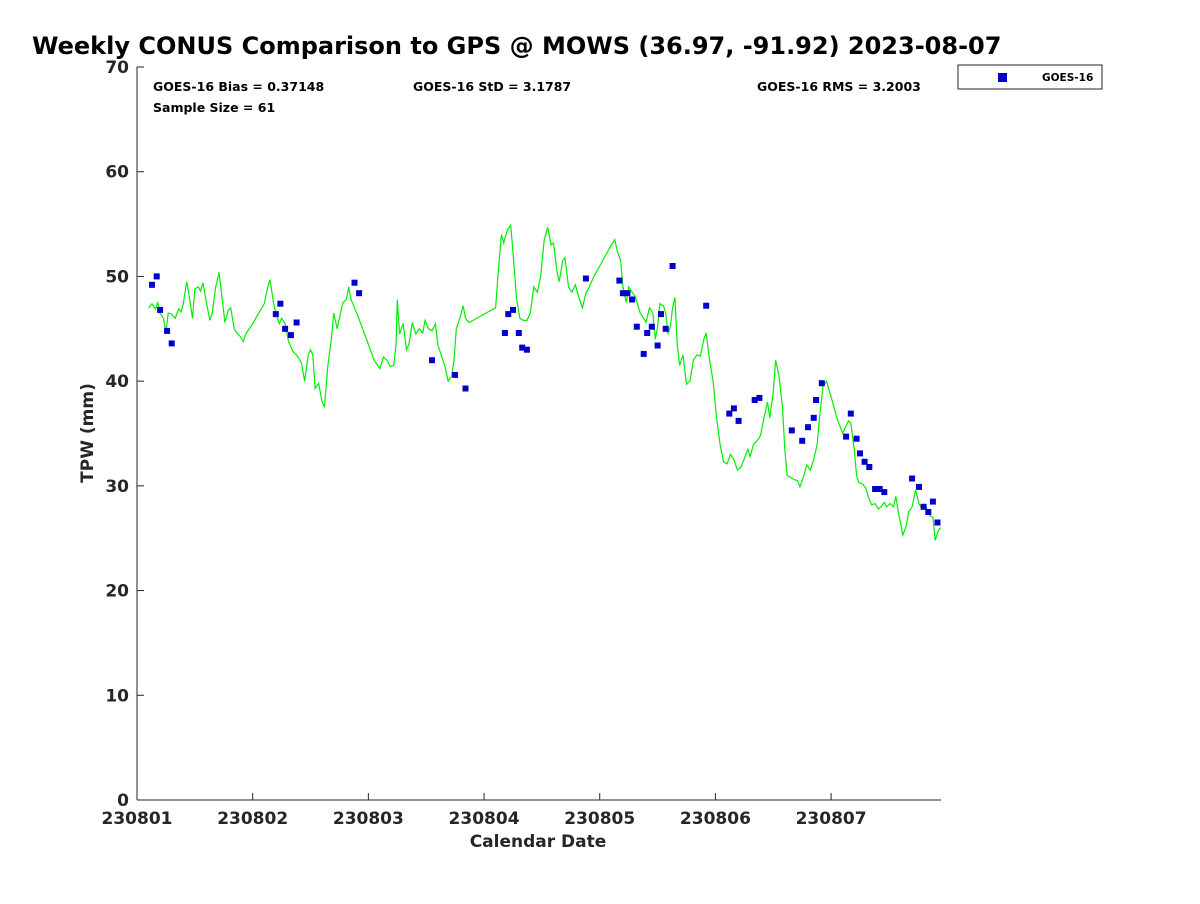  Describe the element at coordinates (252, 819) in the screenshot. I see `x-tick-label: 230802` at that location.